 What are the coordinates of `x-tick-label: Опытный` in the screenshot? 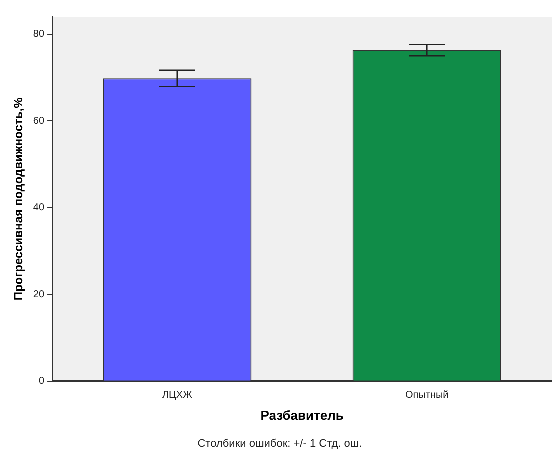 It's located at (427, 396).